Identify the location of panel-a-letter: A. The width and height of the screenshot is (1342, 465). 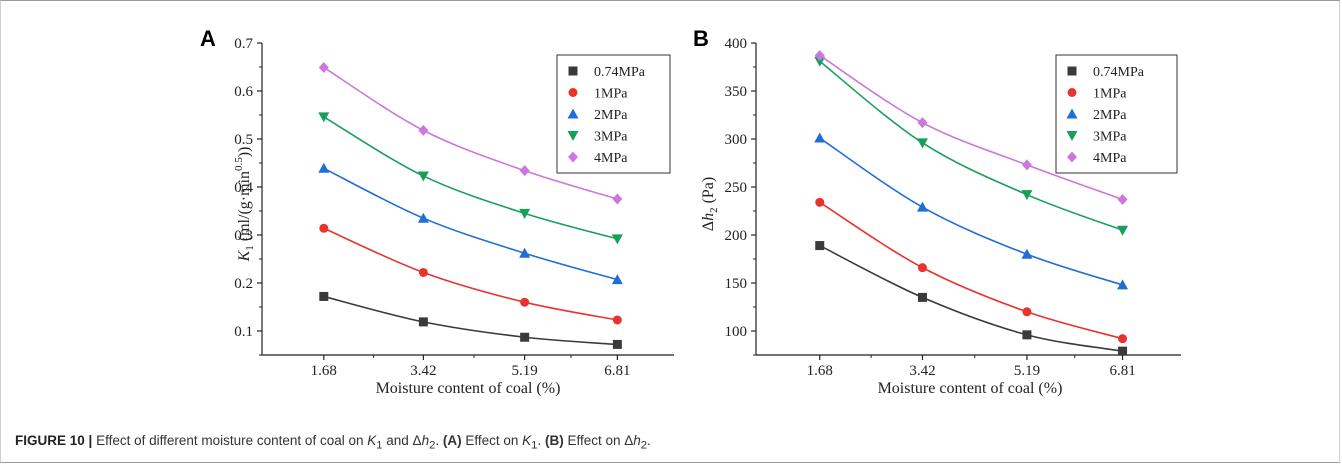
(208, 38).